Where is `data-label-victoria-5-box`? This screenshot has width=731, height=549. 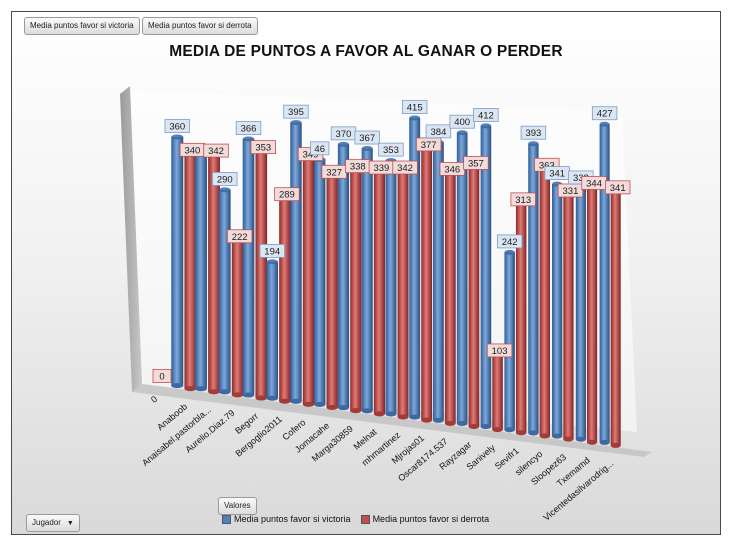 data-label-victoria-5-box is located at coordinates (296, 111).